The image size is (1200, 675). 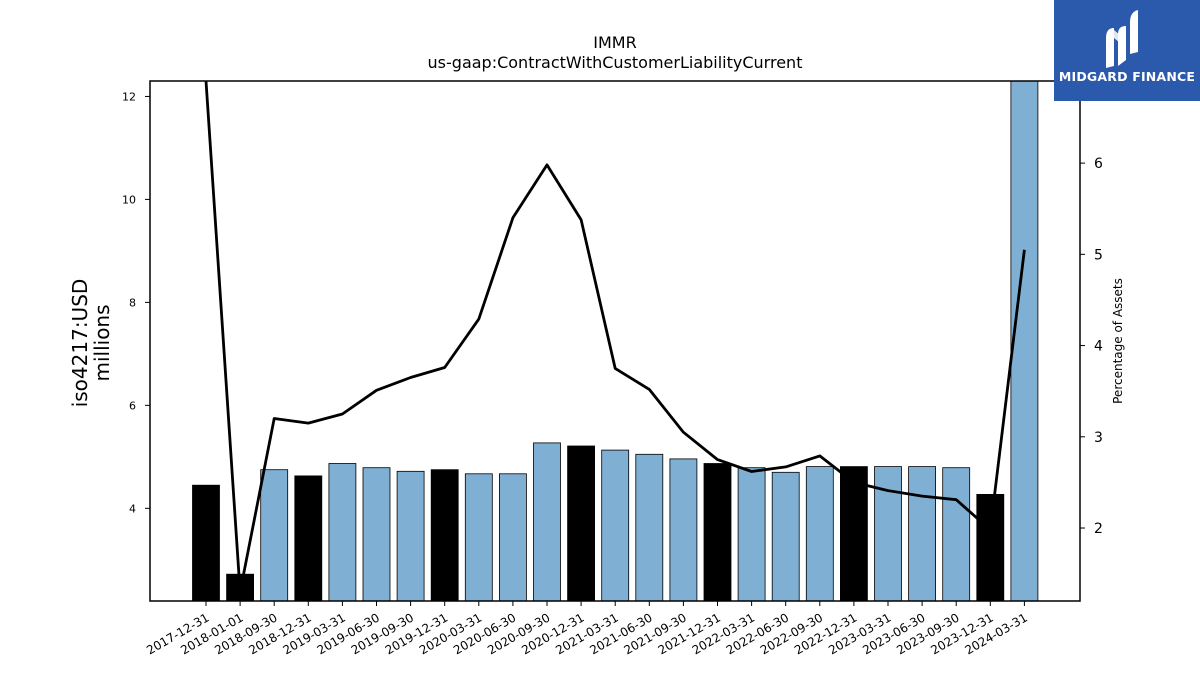 I want to click on y-axis-left-title: iso4217:USD millions, so click(x=91, y=343).